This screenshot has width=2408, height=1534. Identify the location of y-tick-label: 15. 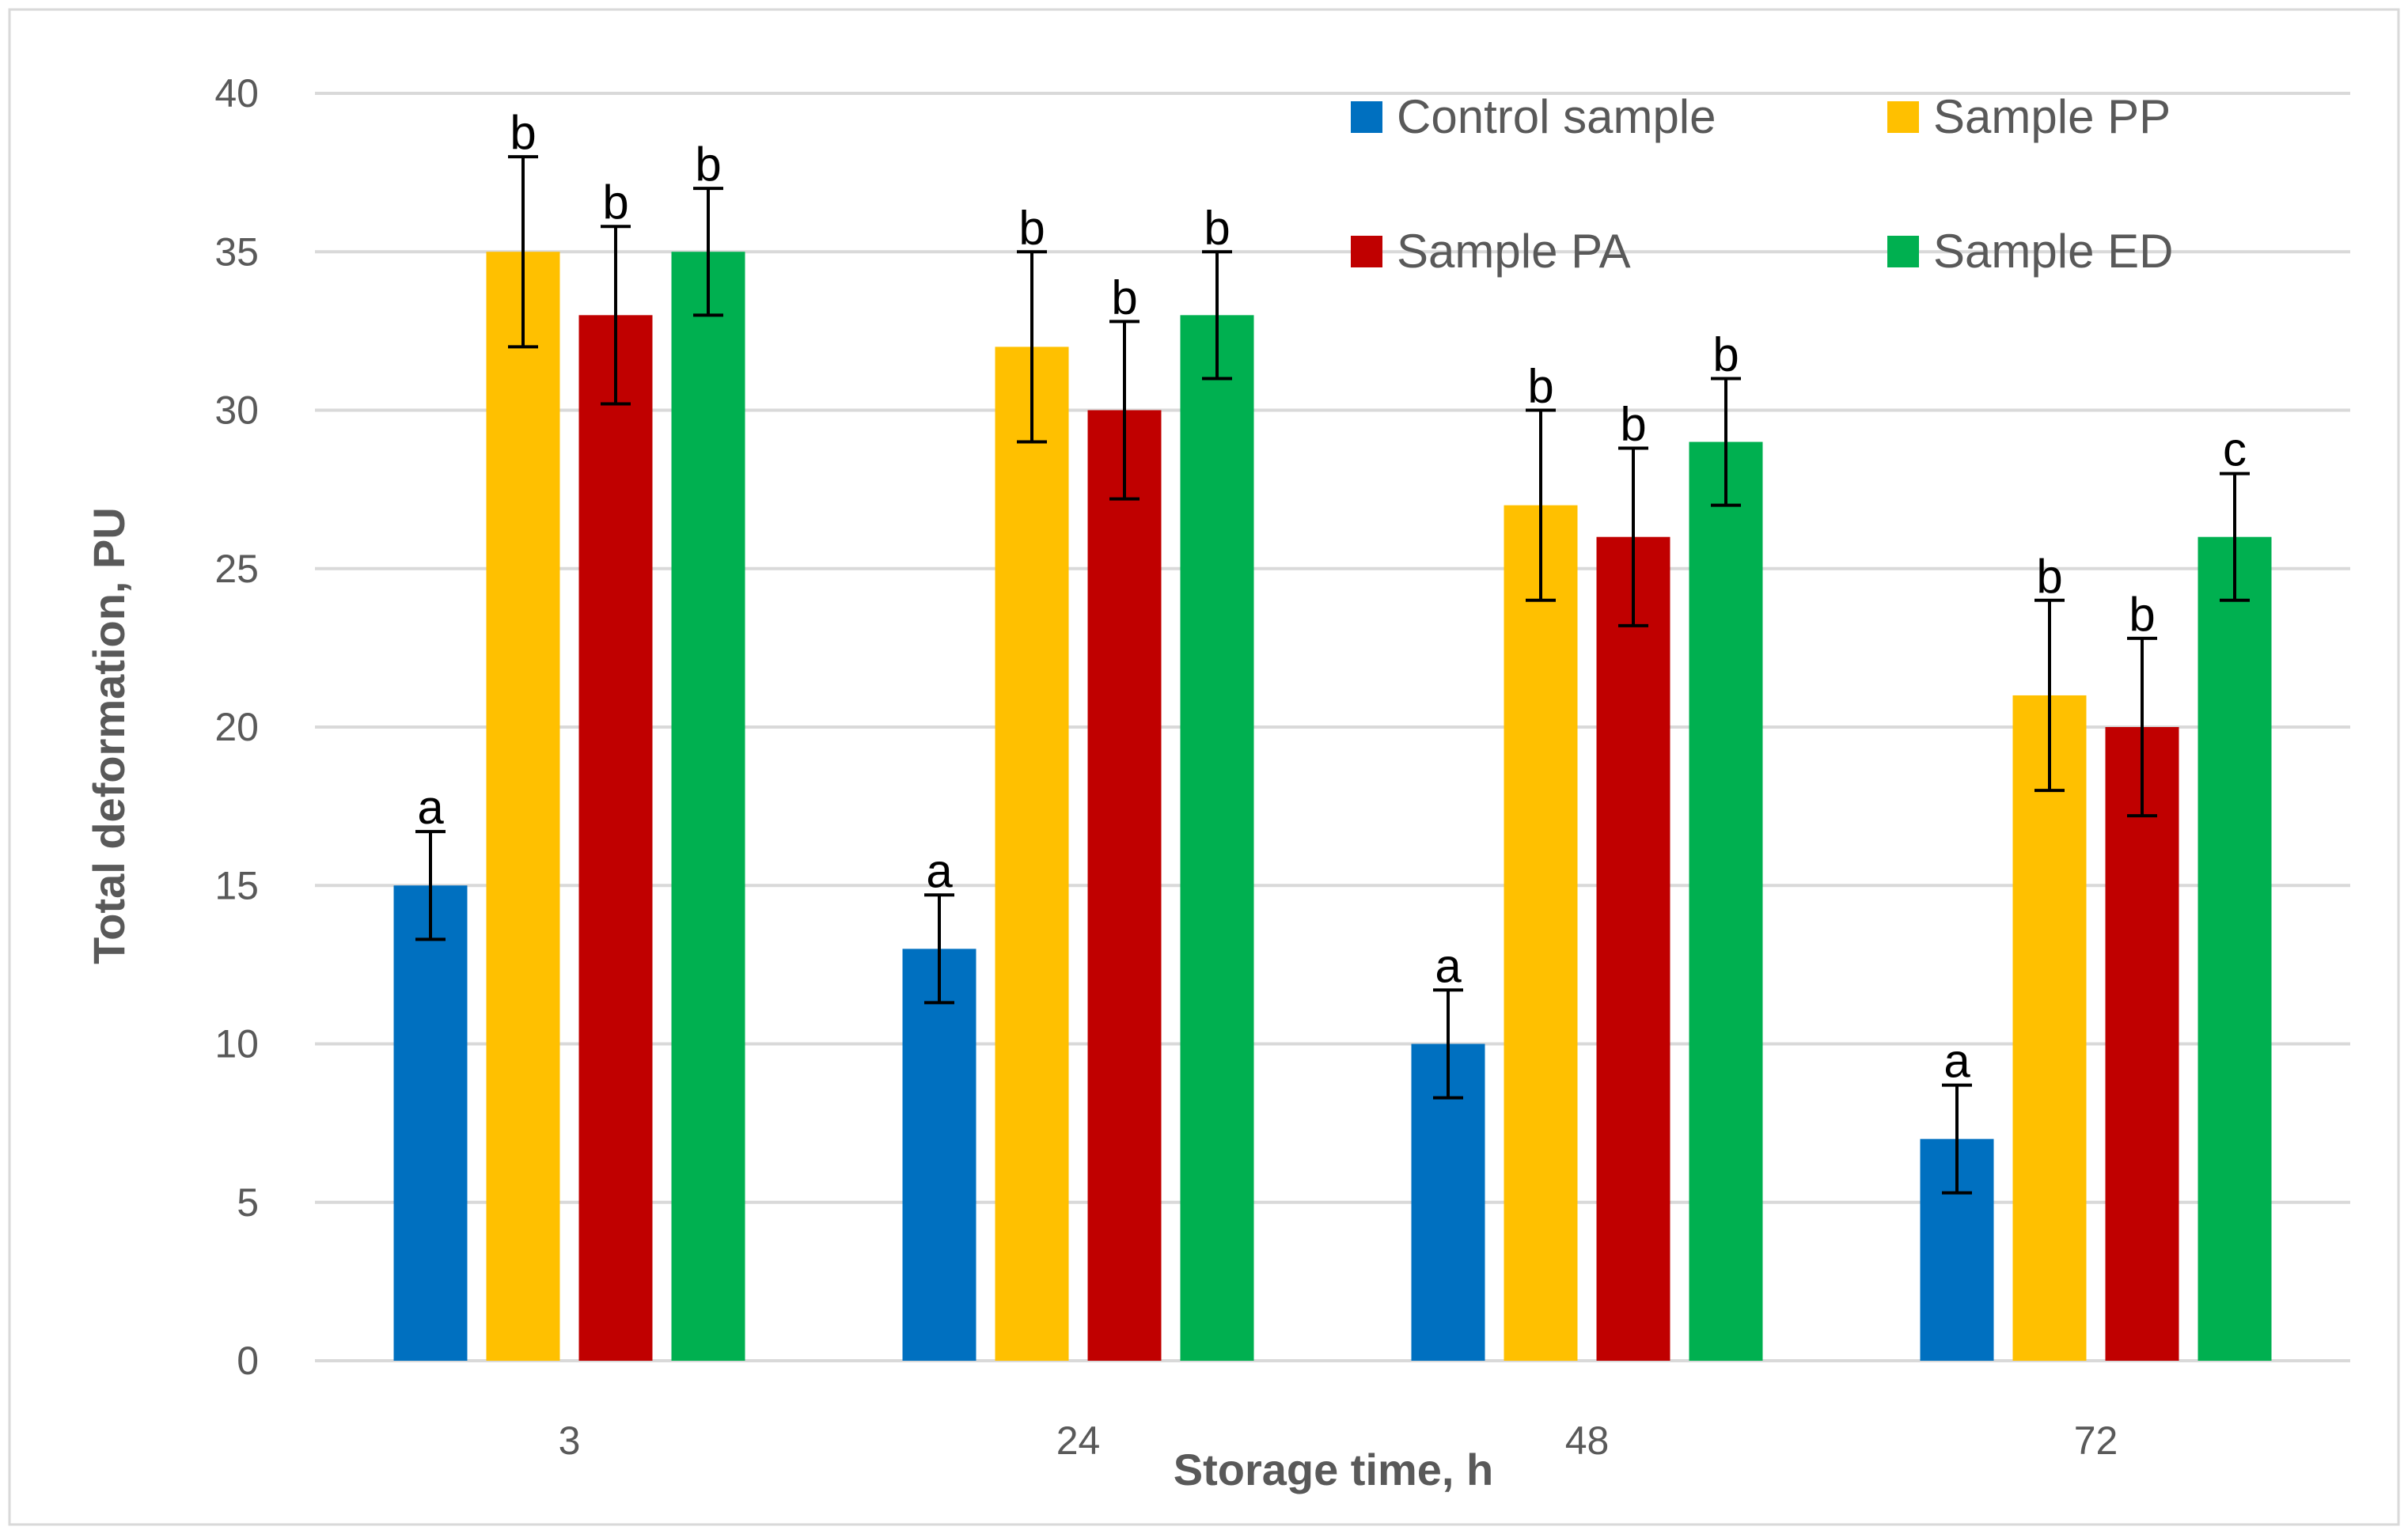
(237, 885).